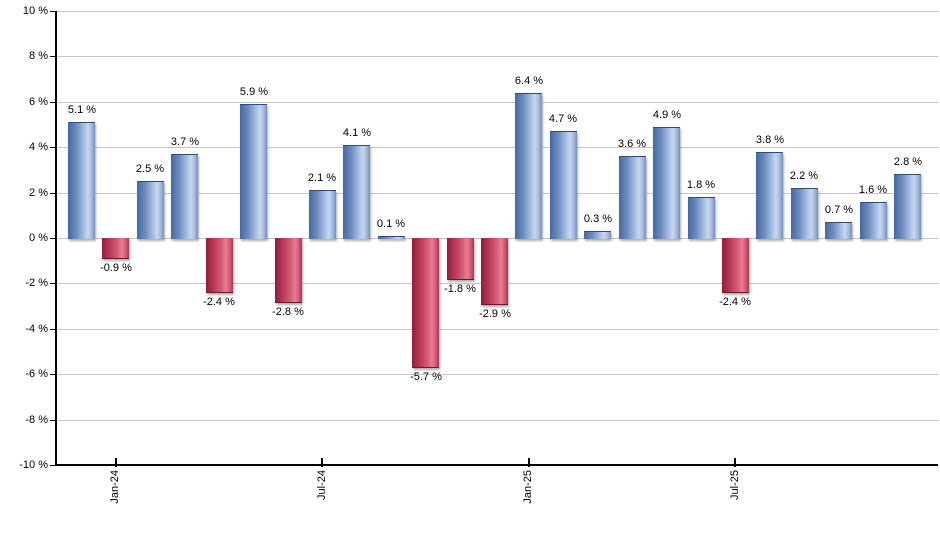 The width and height of the screenshot is (940, 550). Describe the element at coordinates (529, 81) in the screenshot. I see `bar-value-label-Jan-25: 6.4 %` at that location.